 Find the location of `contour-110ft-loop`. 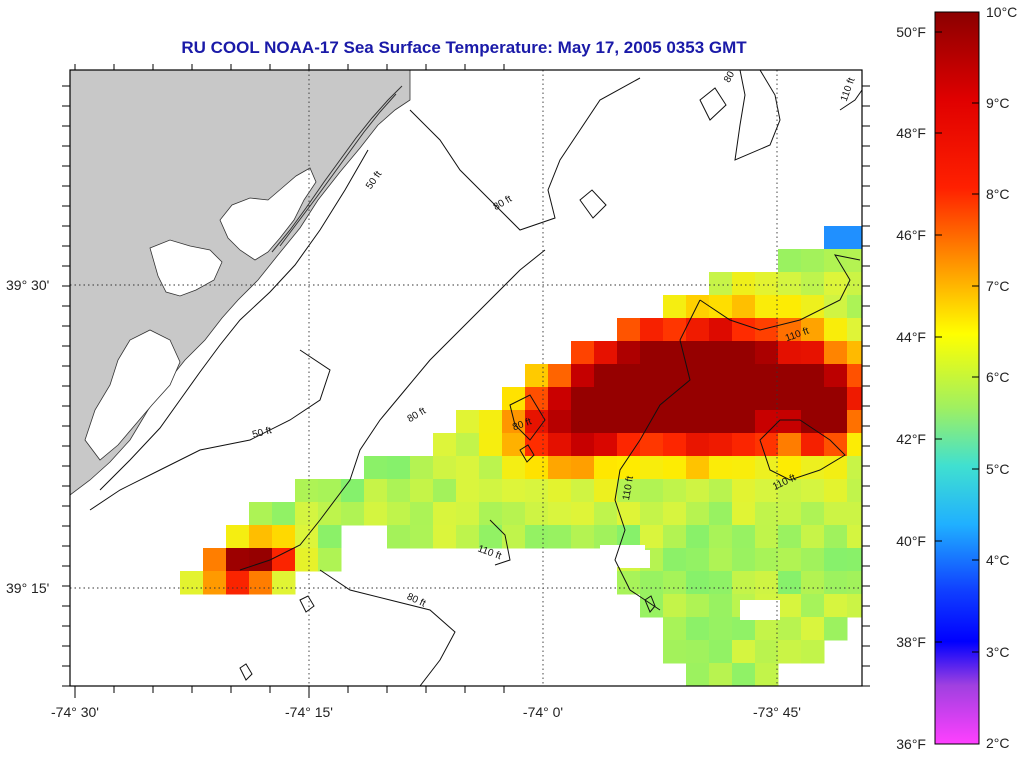

contour-110ft-loop is located at coordinates (657, 455).